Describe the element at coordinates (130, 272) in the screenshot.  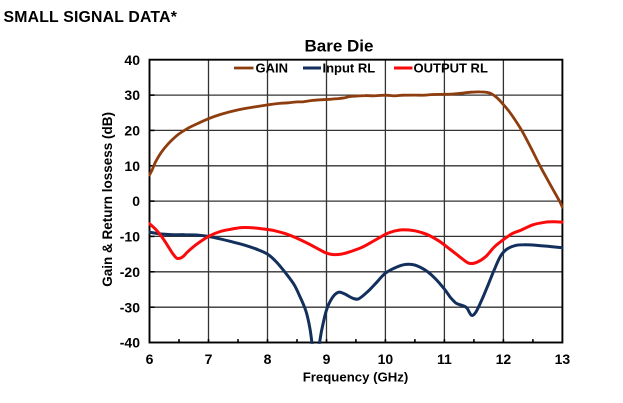
I see `svg-text: -20` at that location.